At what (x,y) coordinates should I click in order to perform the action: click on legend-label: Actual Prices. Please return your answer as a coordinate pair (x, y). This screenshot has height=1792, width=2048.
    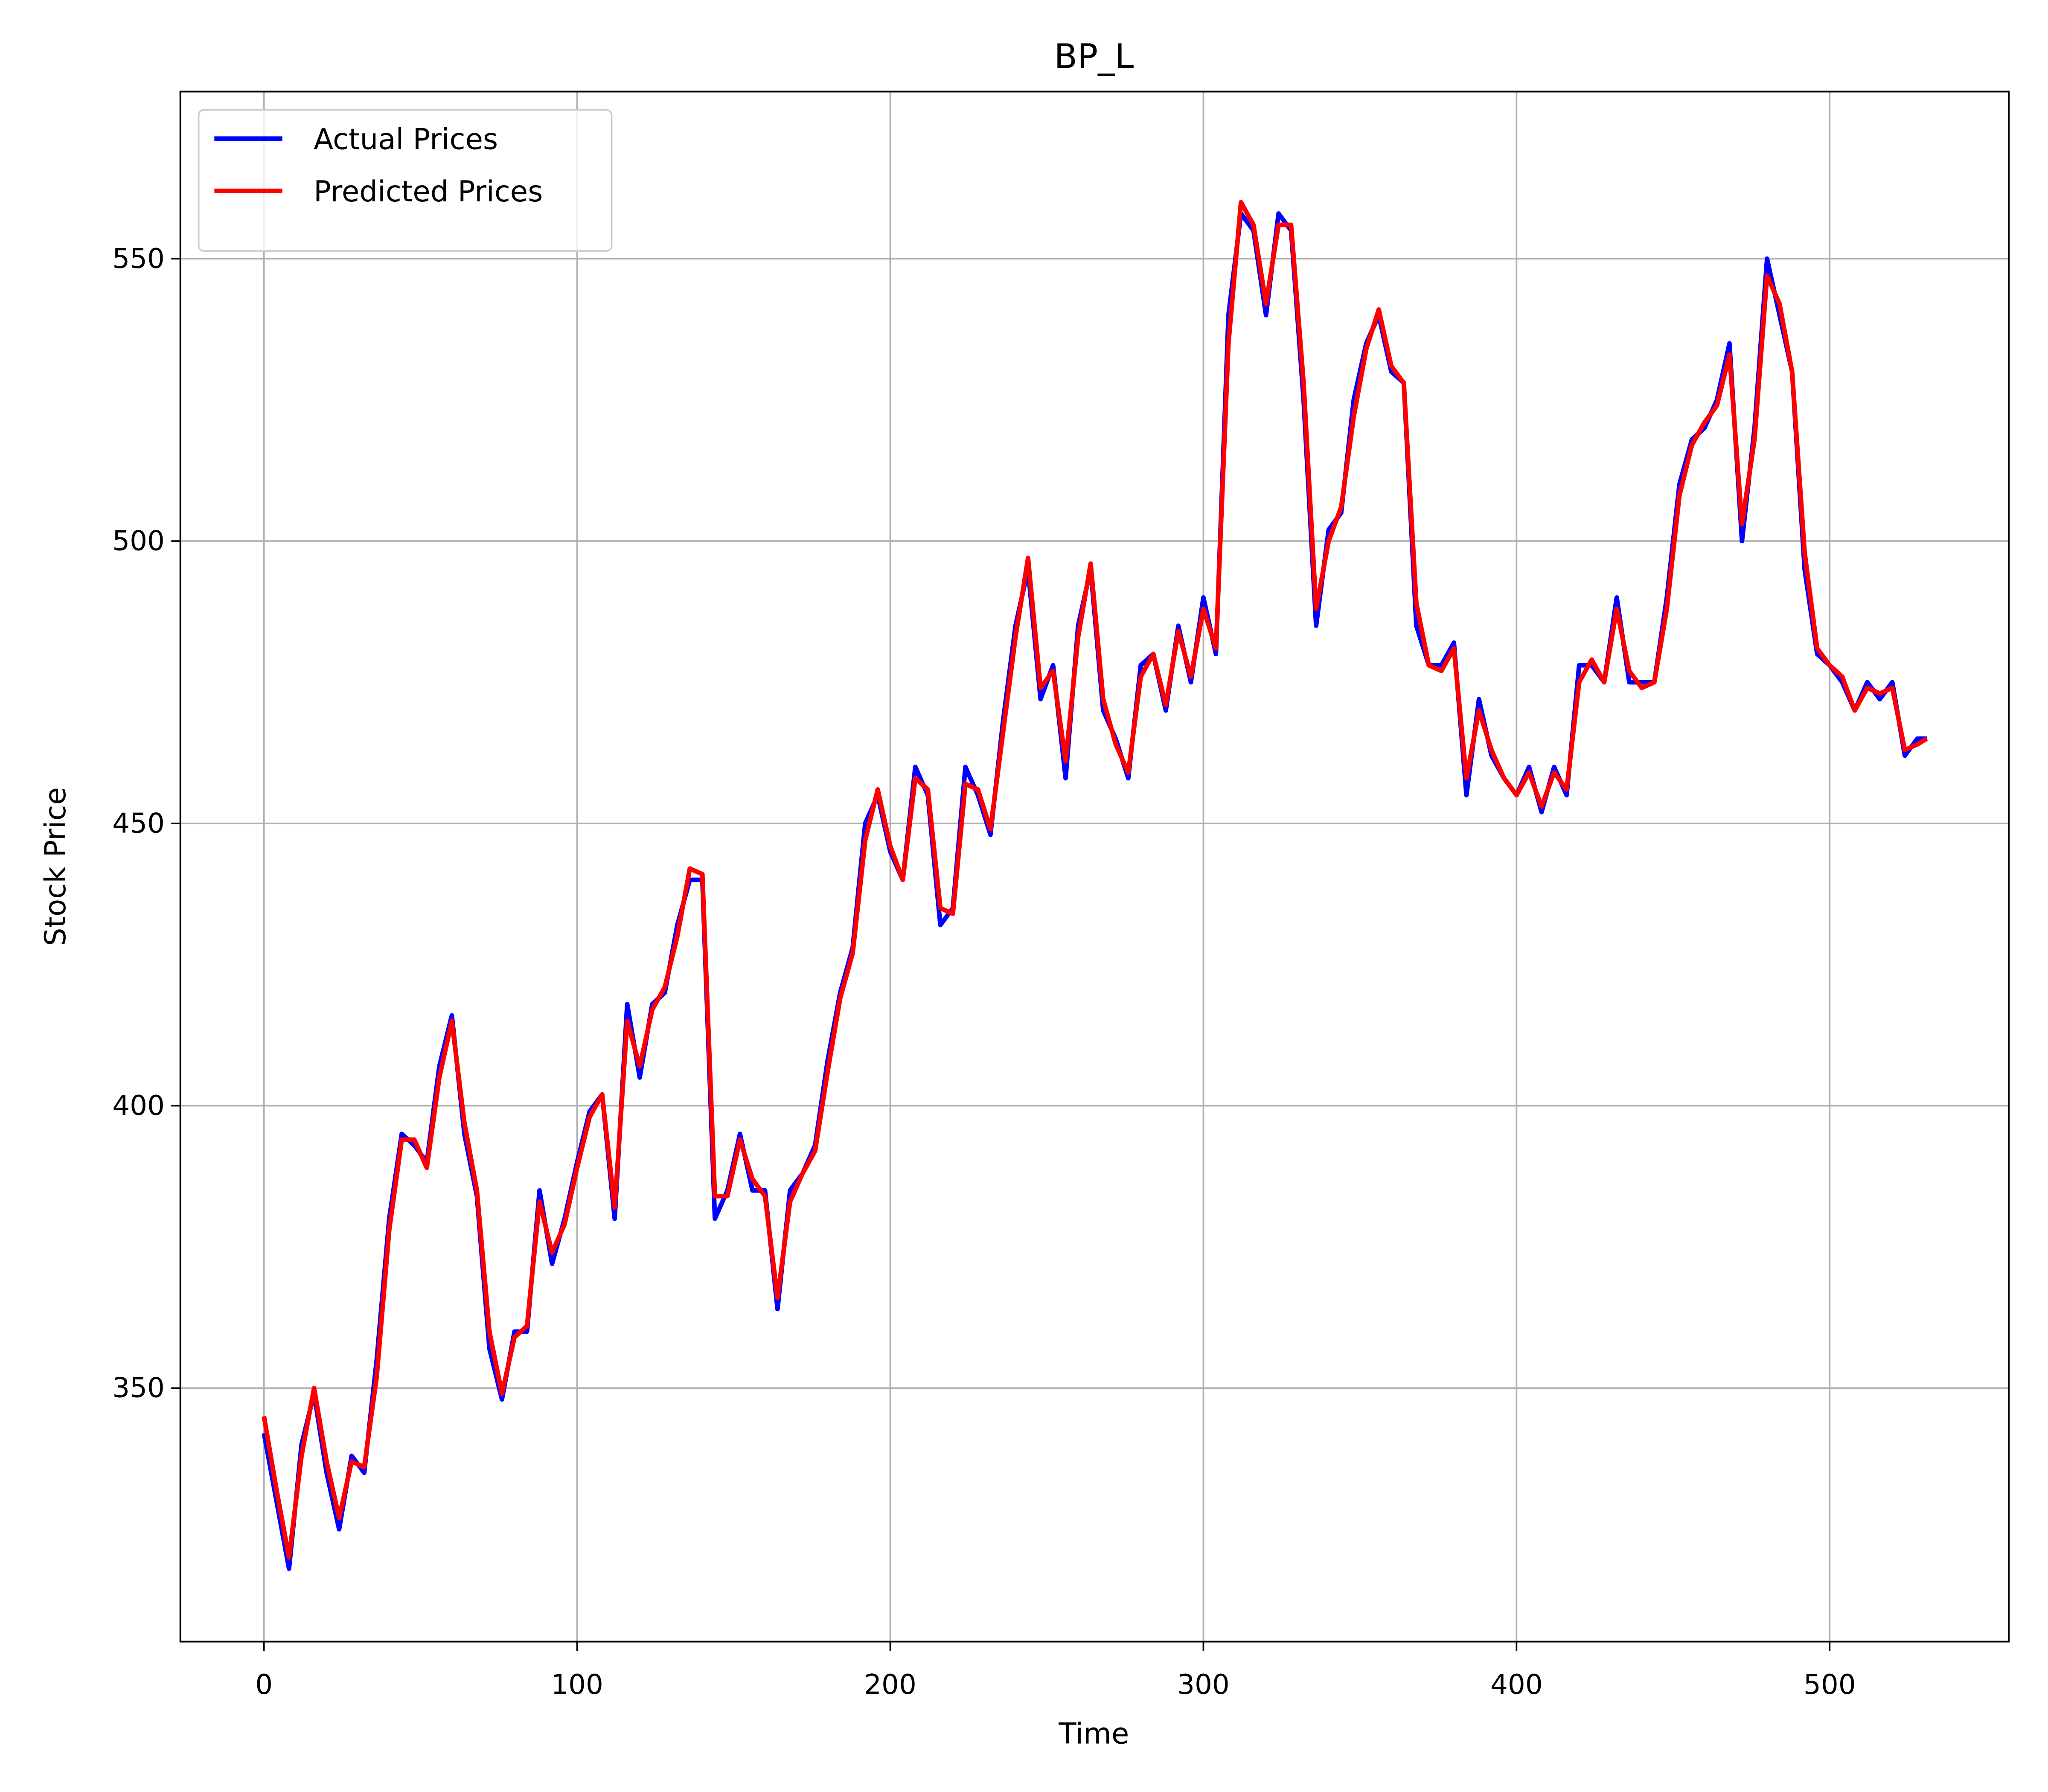
    Looking at the image, I should click on (406, 139).